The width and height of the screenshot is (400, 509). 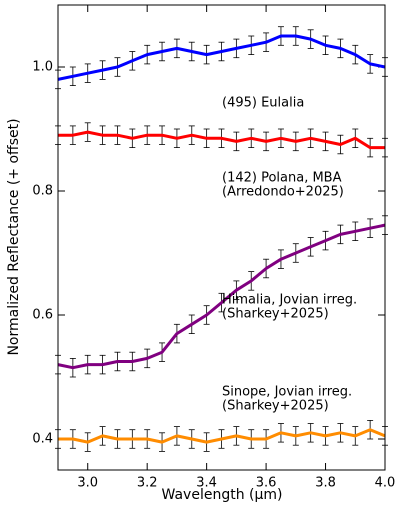 I want to click on series-annotation: (Arredondo+2025), so click(x=283, y=192).